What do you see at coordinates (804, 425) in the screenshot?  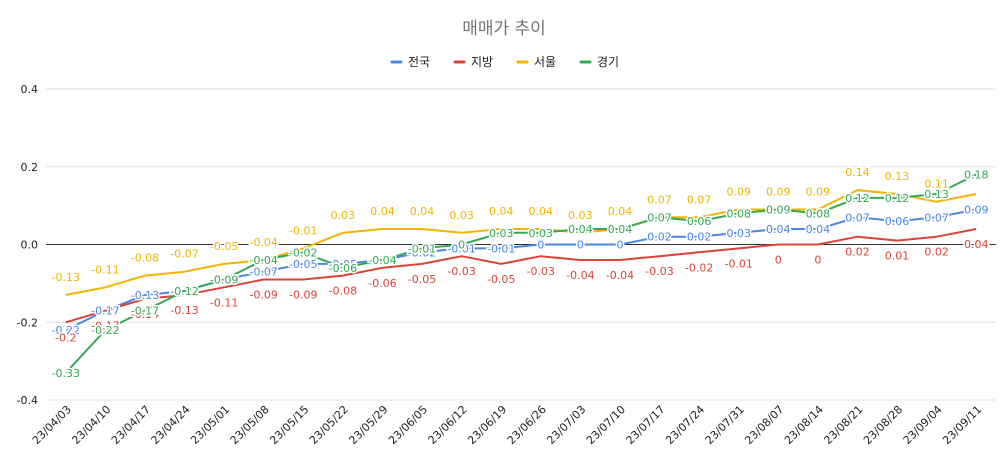 I see `x-tick-label: 23/08/14` at bounding box center [804, 425].